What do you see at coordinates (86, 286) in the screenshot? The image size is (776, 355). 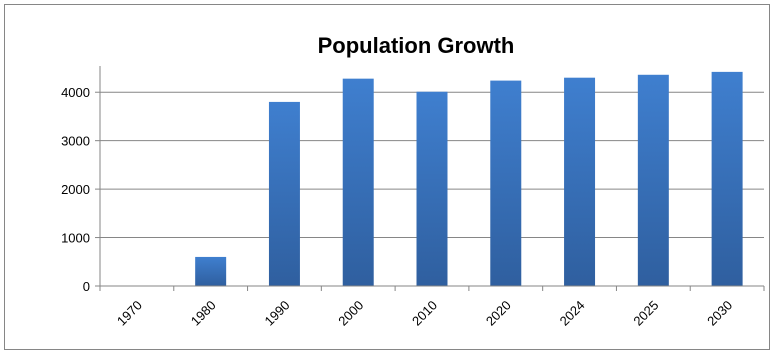 I see `y-tick-label: 0` at bounding box center [86, 286].